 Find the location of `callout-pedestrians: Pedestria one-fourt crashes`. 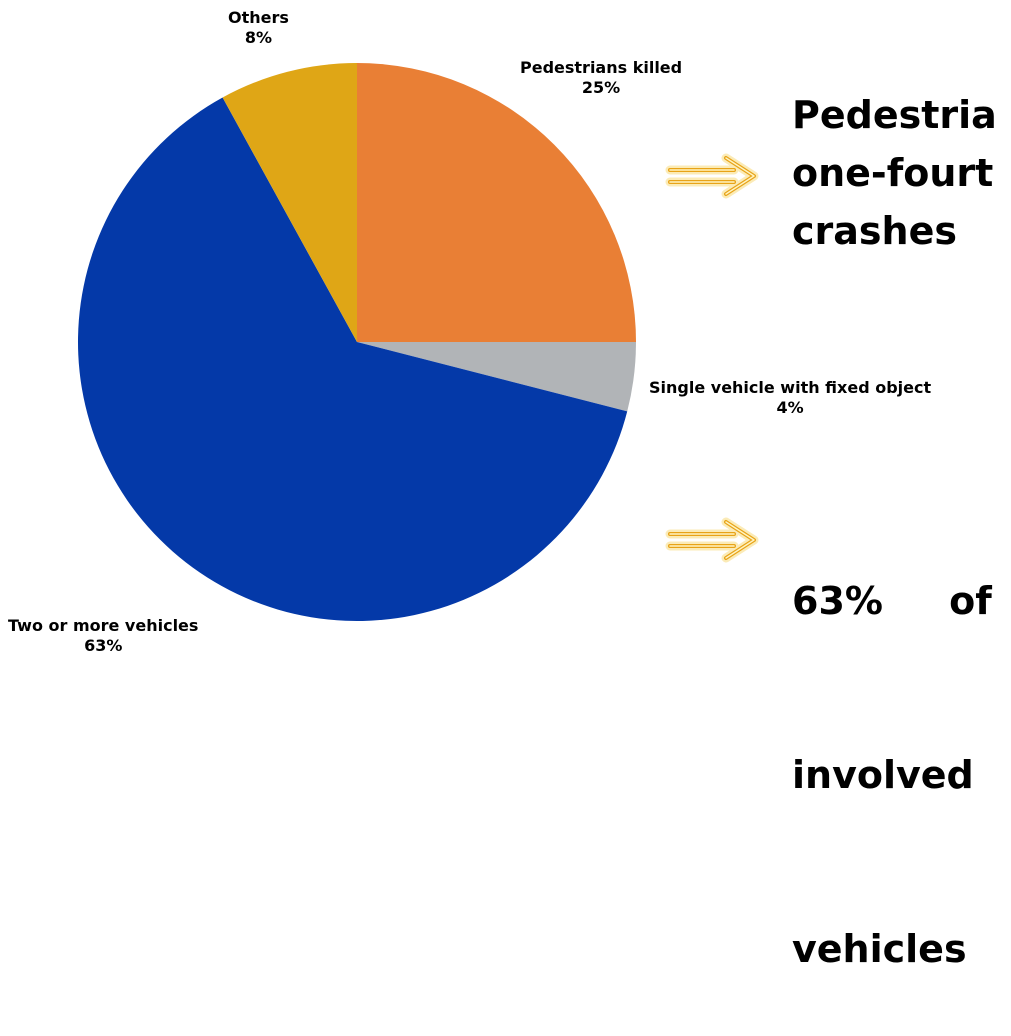

callout-pedestrians: Pedestria one-fourt crashes is located at coordinates (901, 173).